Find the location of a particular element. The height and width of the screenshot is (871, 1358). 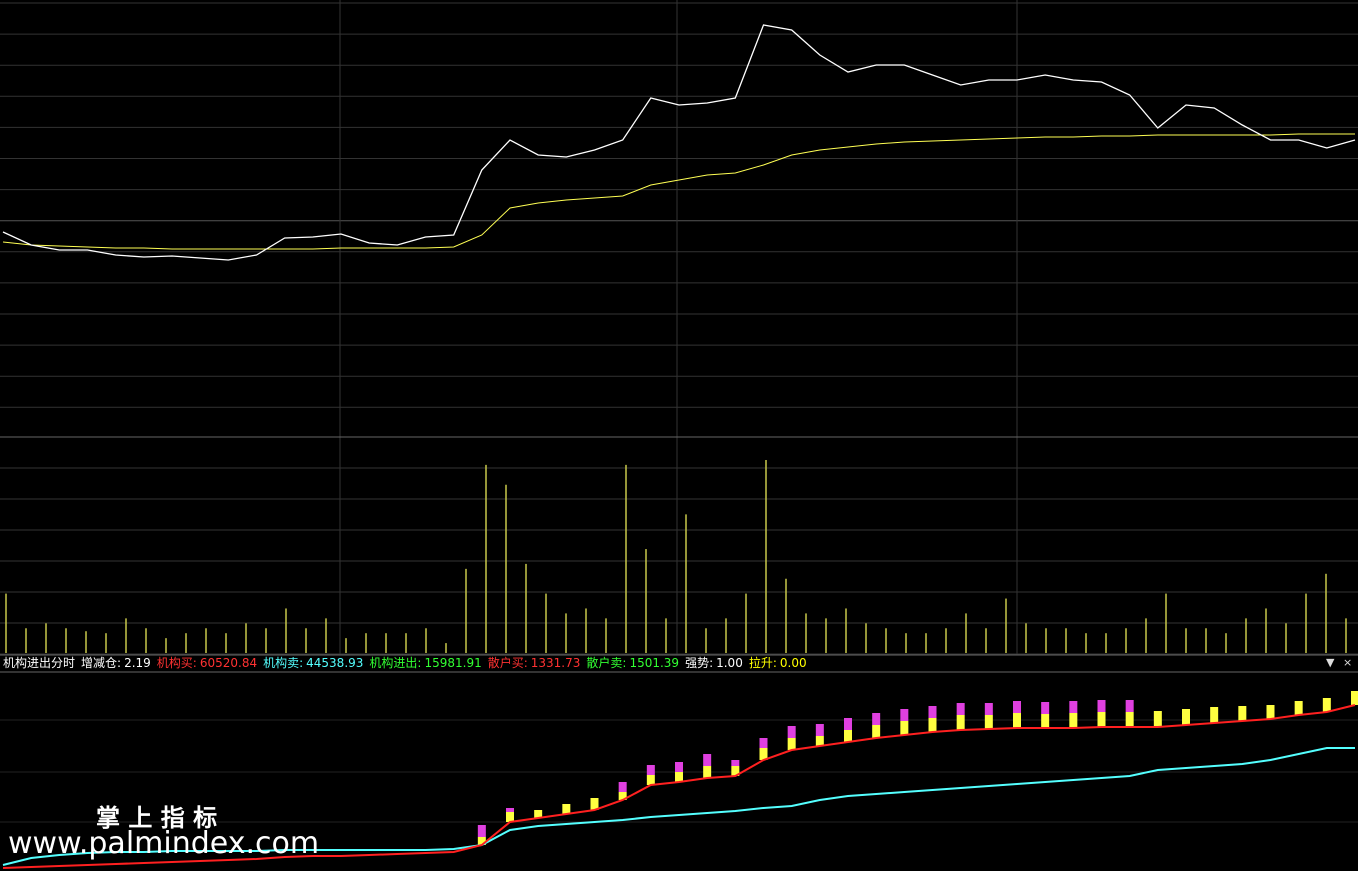

indicator: 增减仓: 2.19 is located at coordinates (116, 663).